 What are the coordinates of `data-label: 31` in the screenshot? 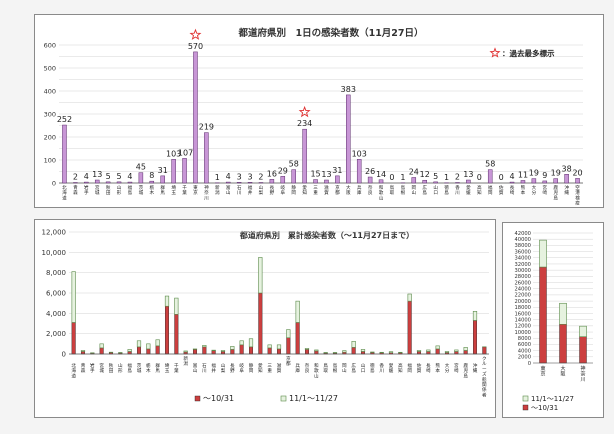 It's located at (337, 170).